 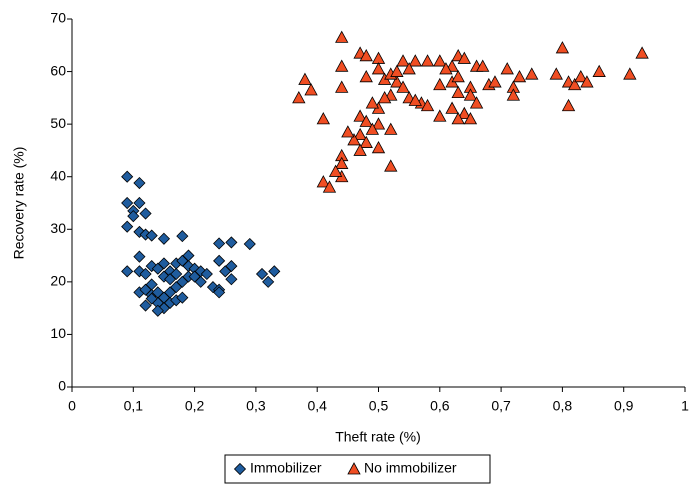 What do you see at coordinates (58, 18) in the screenshot?
I see `y-tick-label: 70` at bounding box center [58, 18].